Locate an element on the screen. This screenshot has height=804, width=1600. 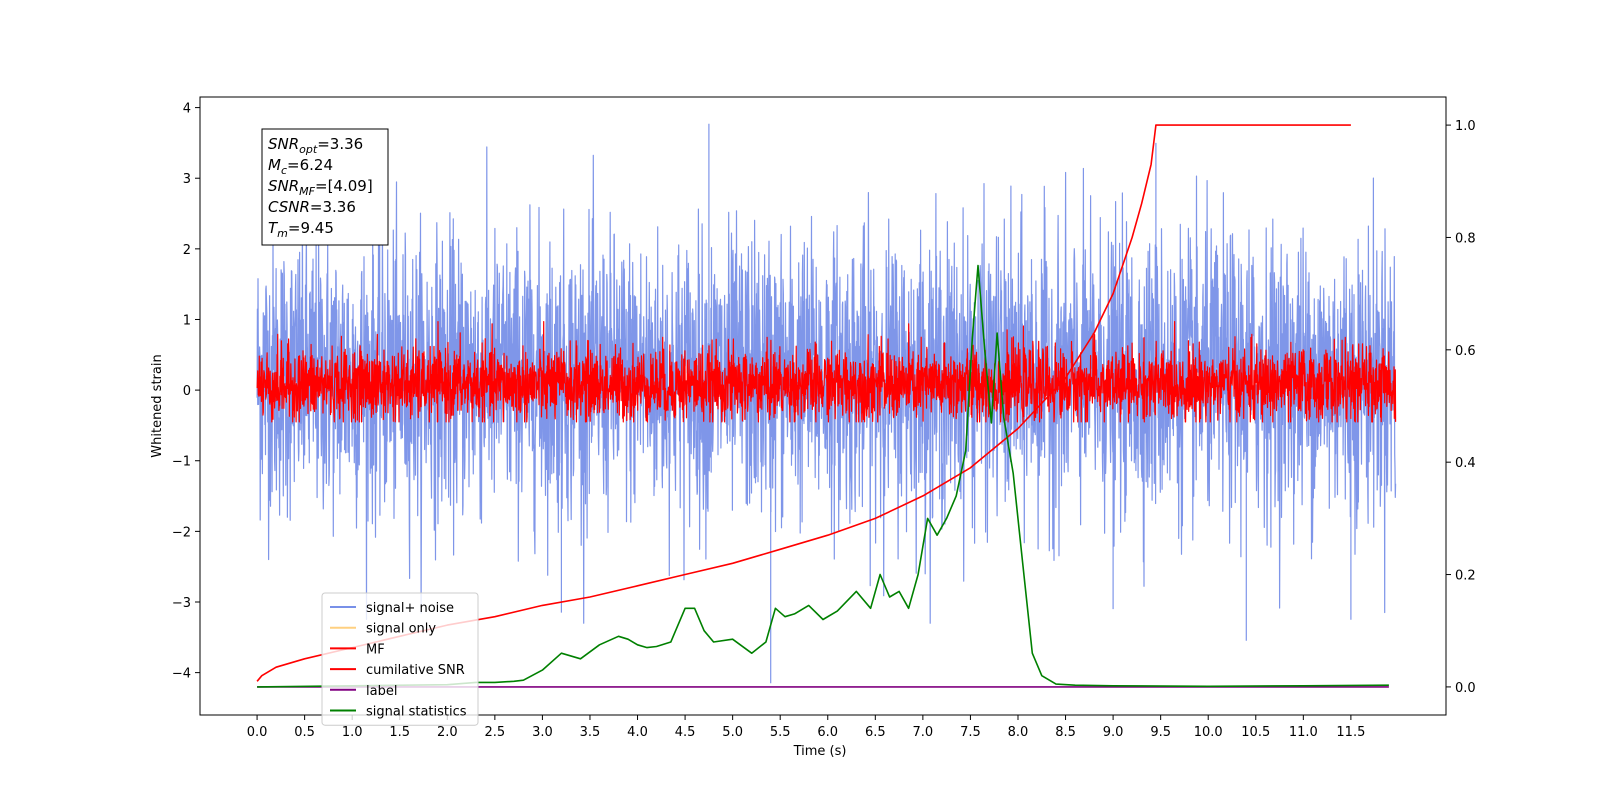
legend-label: signal statistics is located at coordinates (416, 712).